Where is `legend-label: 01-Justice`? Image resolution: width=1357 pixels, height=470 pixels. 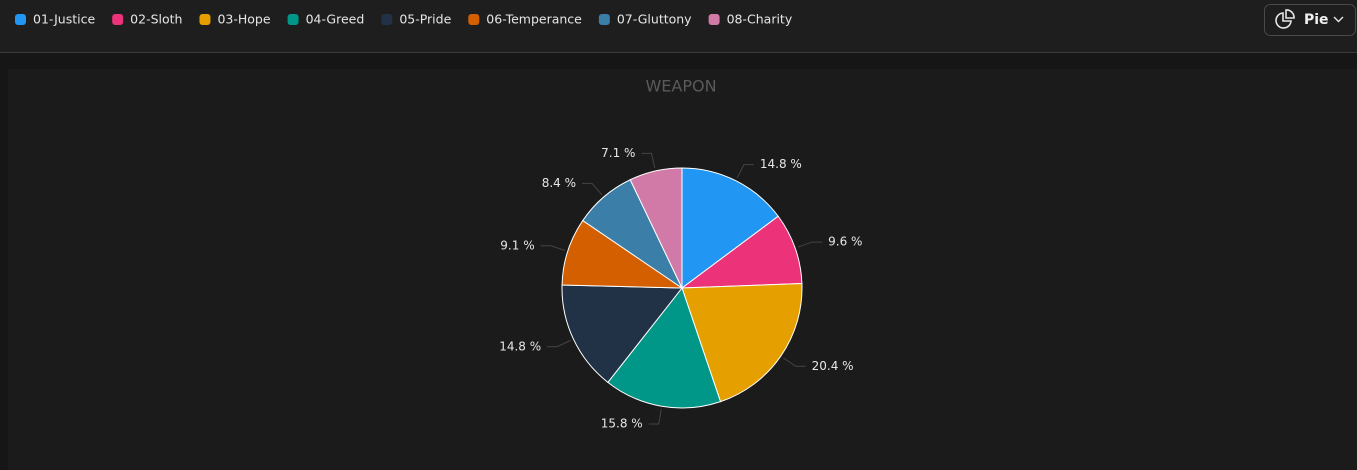
legend-label: 01-Justice is located at coordinates (64, 19).